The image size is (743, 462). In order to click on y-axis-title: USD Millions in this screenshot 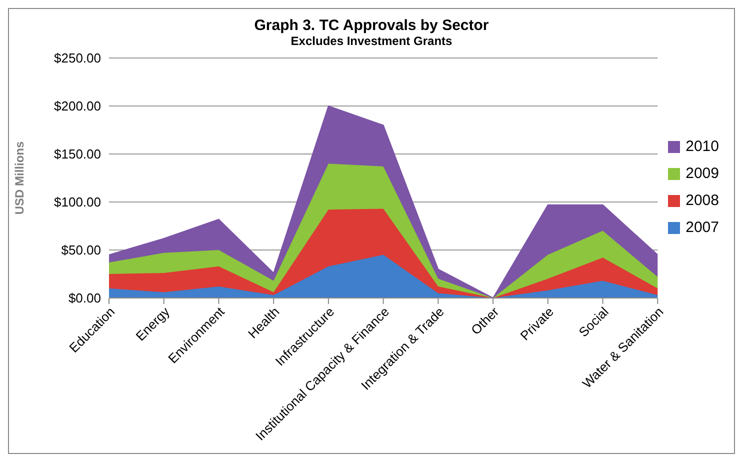, I will do `click(19, 178)`.